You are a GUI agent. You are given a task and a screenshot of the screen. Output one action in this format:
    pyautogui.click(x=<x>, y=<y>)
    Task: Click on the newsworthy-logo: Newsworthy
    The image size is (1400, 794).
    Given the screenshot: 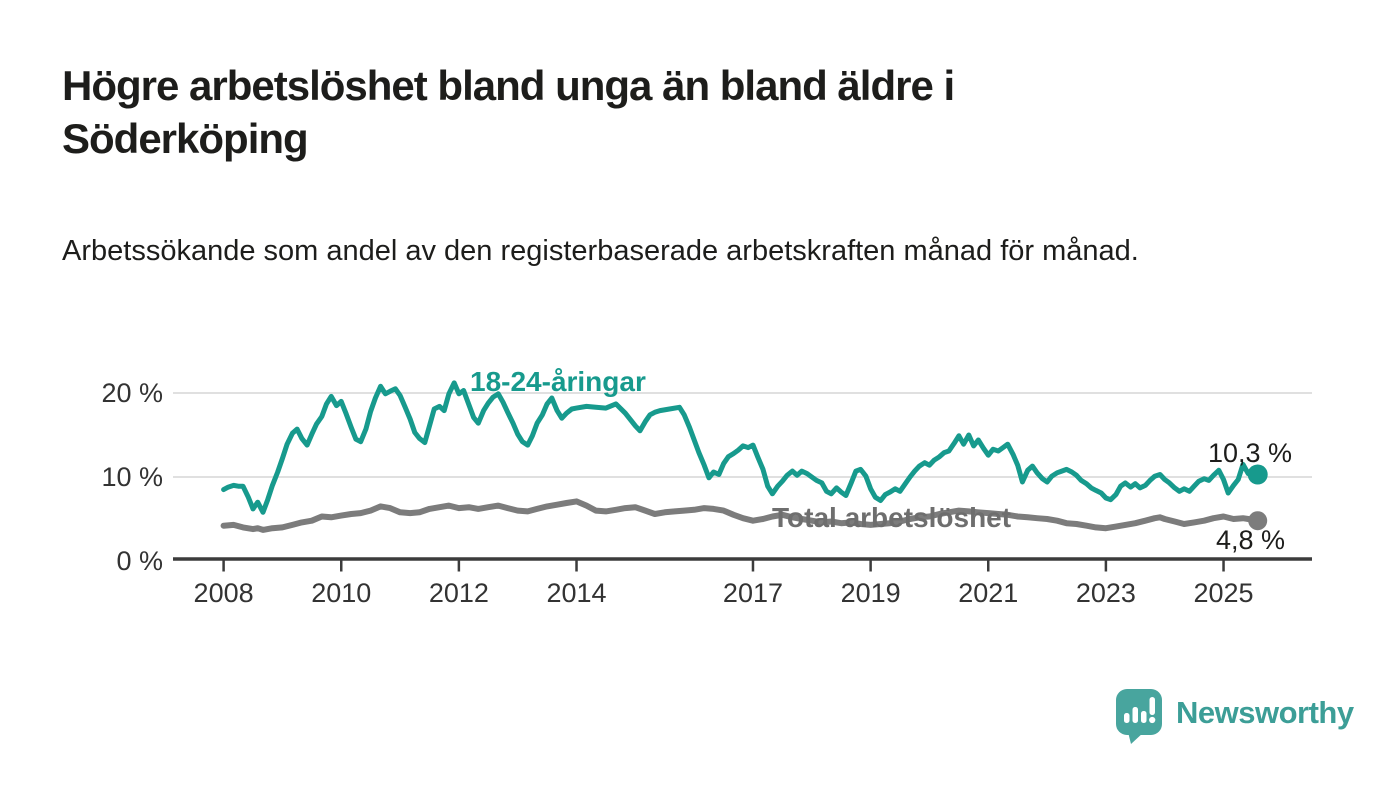 What is the action you would take?
    pyautogui.click(x=1234, y=716)
    